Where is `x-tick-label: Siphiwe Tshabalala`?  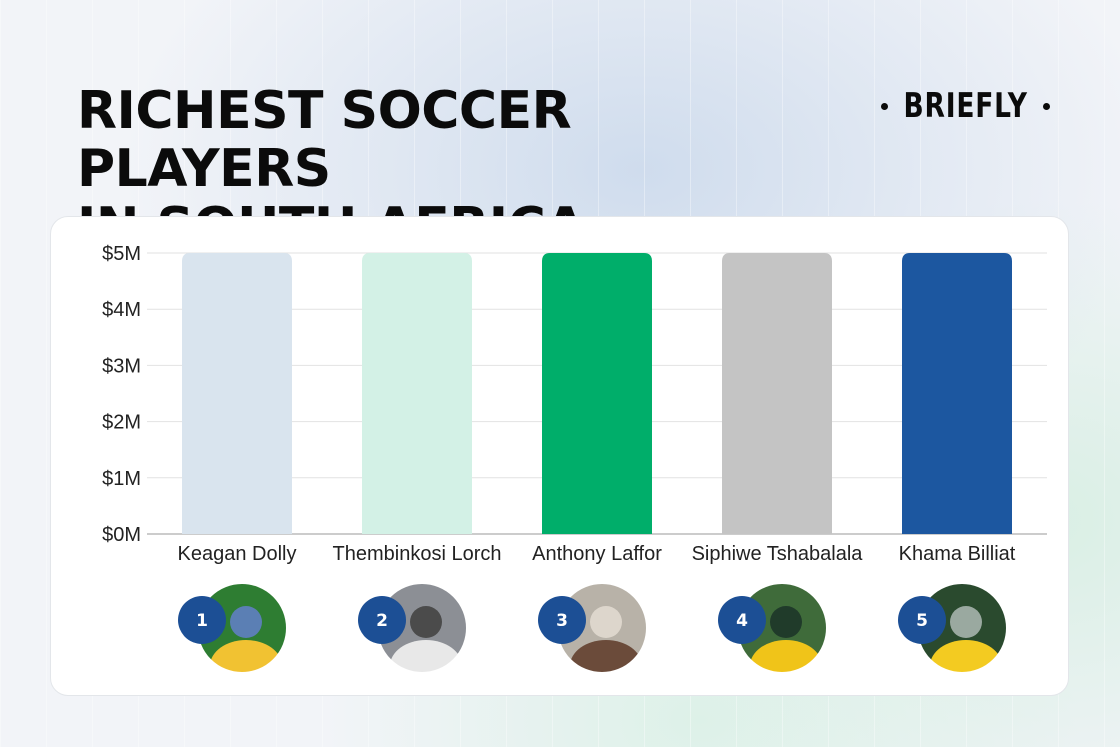 x-tick-label: Siphiwe Tshabalala is located at coordinates (778, 554).